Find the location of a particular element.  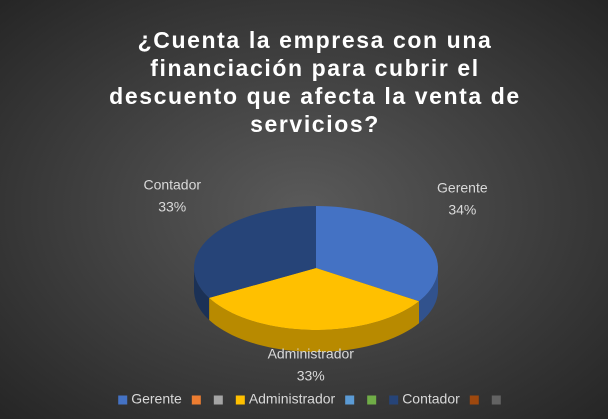

legend: Gerente Administrador Contador is located at coordinates (309, 399).